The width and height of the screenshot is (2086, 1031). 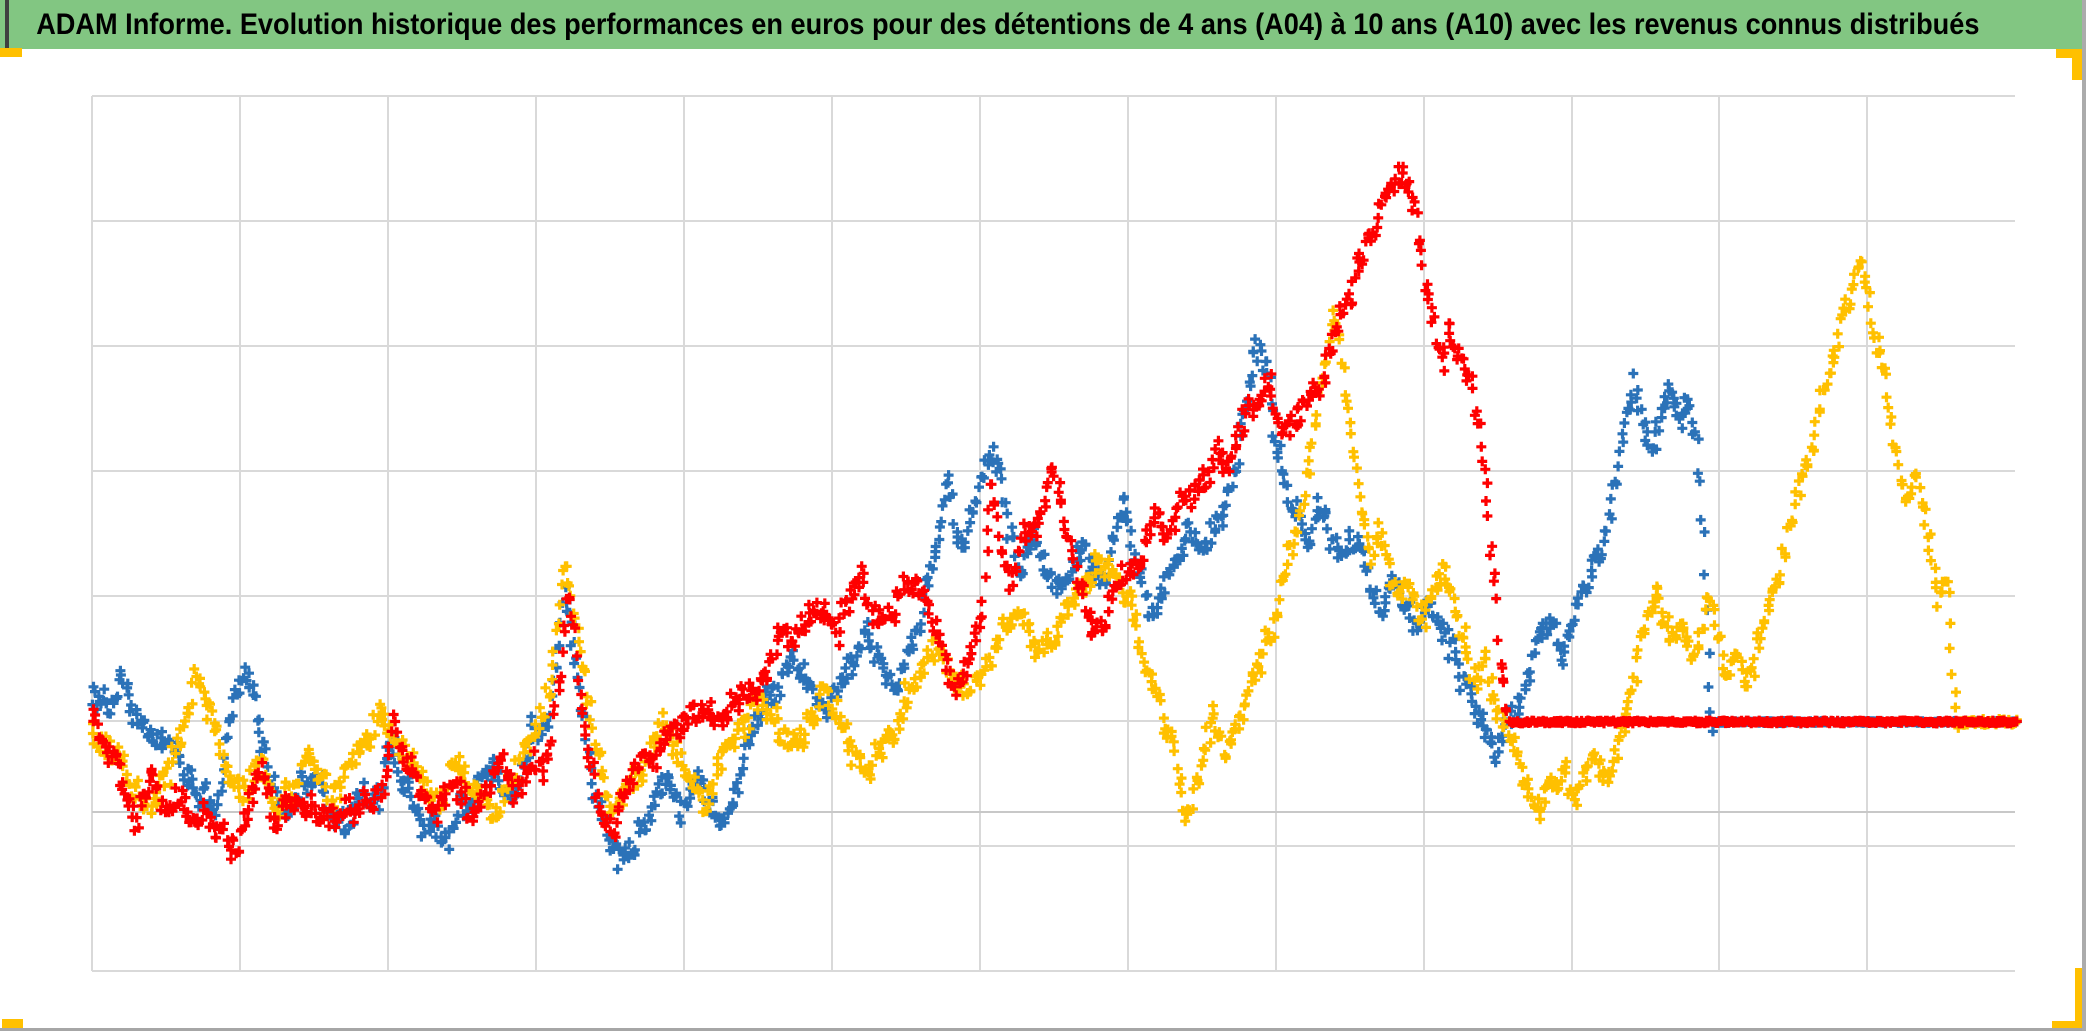 I want to click on handle-bottom-right-v, so click(x=2079, y=999).